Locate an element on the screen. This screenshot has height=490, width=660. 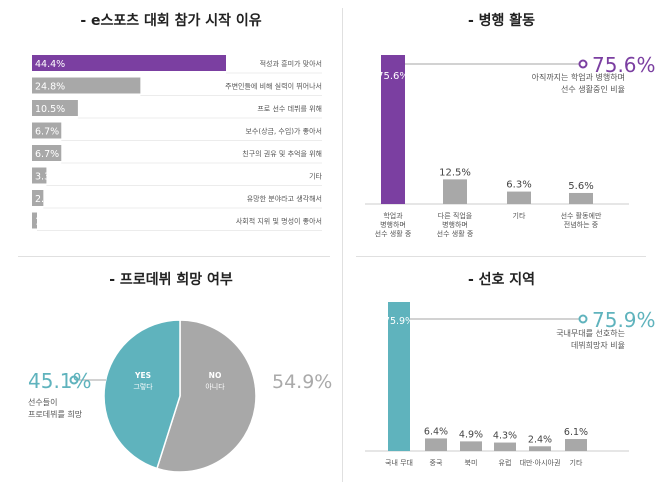
activity-category-label: 기타 is located at coordinates (519, 215).